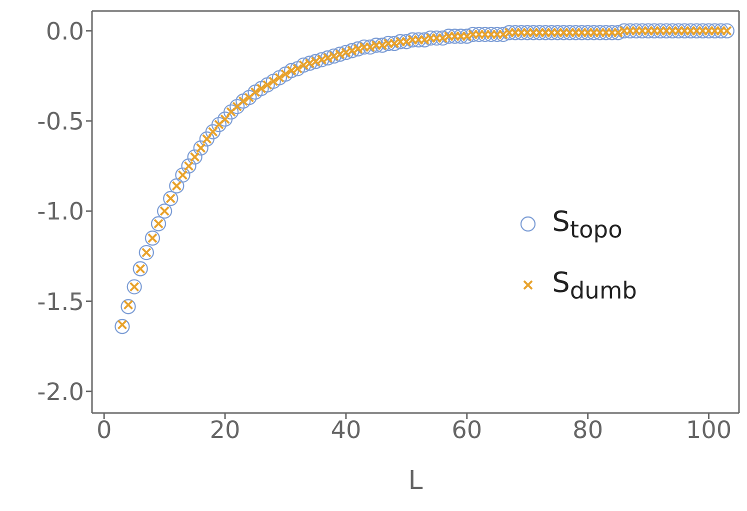 This screenshot has width=747, height=511. Describe the element at coordinates (104, 430) in the screenshot. I see `x-tick-label: 0` at that location.